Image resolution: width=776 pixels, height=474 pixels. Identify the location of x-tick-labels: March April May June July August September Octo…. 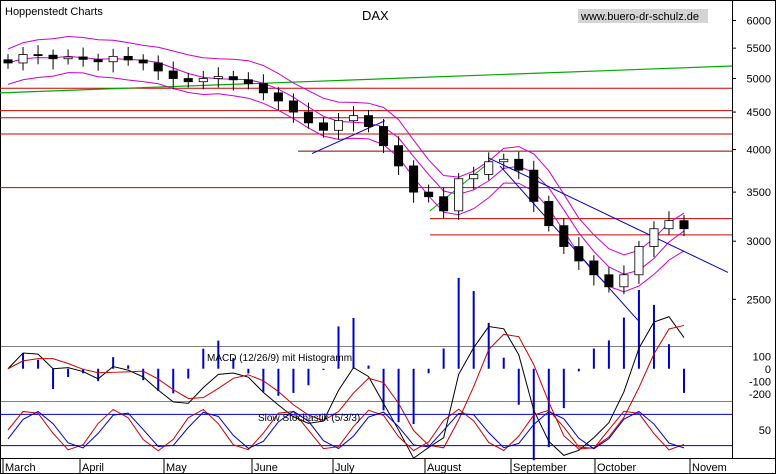
(364, 466).